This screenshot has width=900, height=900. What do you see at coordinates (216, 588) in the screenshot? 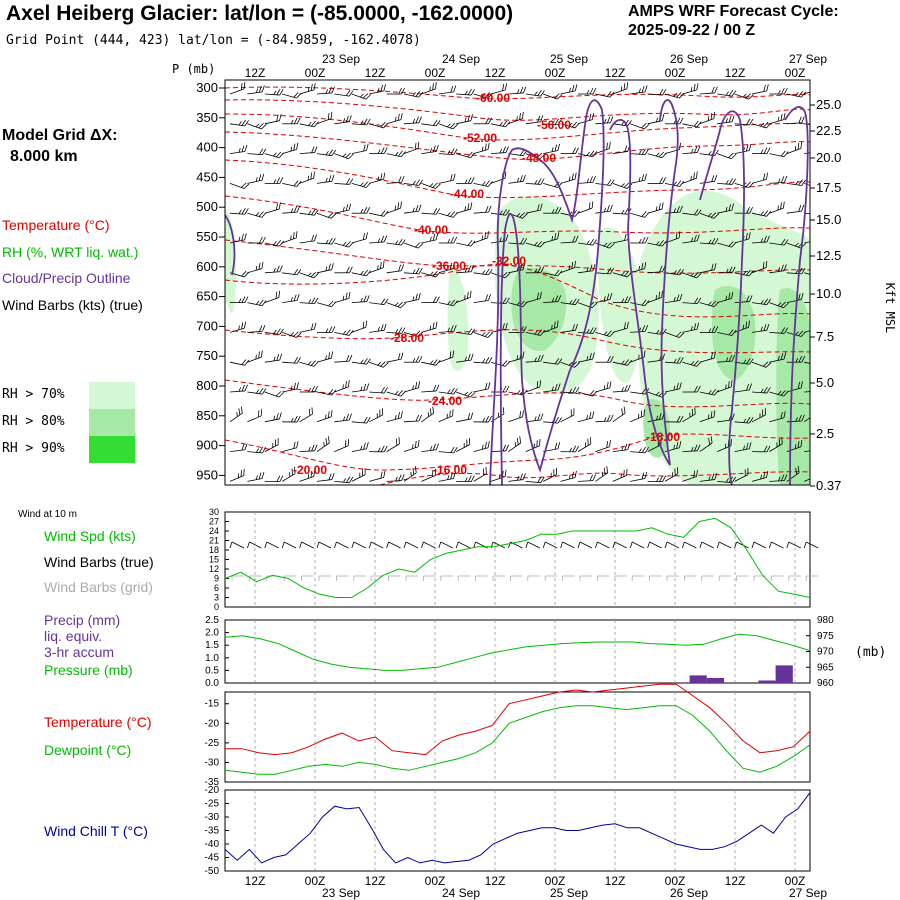
I see `y-tick-label: 6` at bounding box center [216, 588].